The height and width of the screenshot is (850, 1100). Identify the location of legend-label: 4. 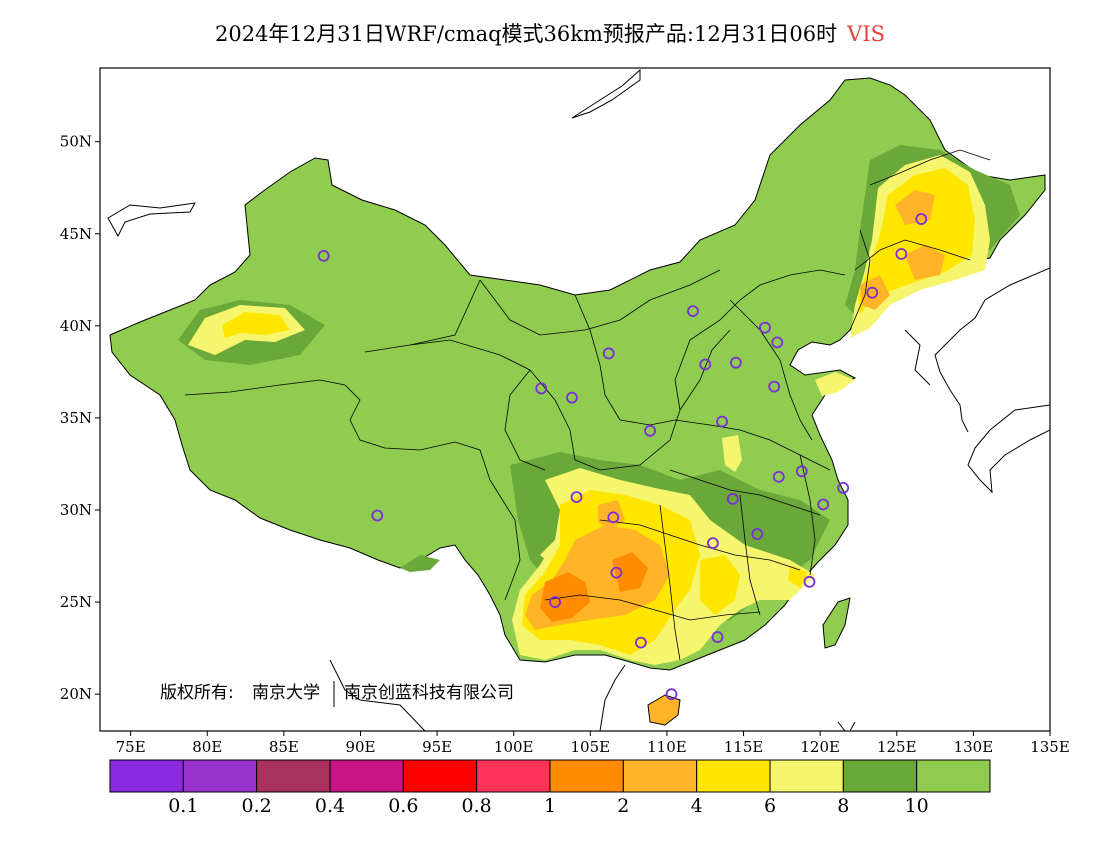
(697, 806).